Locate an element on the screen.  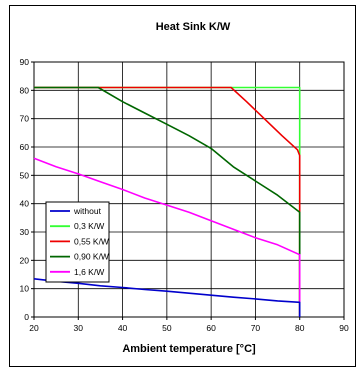
legend-entry-label: 0,90 K/W is located at coordinates (91, 257).